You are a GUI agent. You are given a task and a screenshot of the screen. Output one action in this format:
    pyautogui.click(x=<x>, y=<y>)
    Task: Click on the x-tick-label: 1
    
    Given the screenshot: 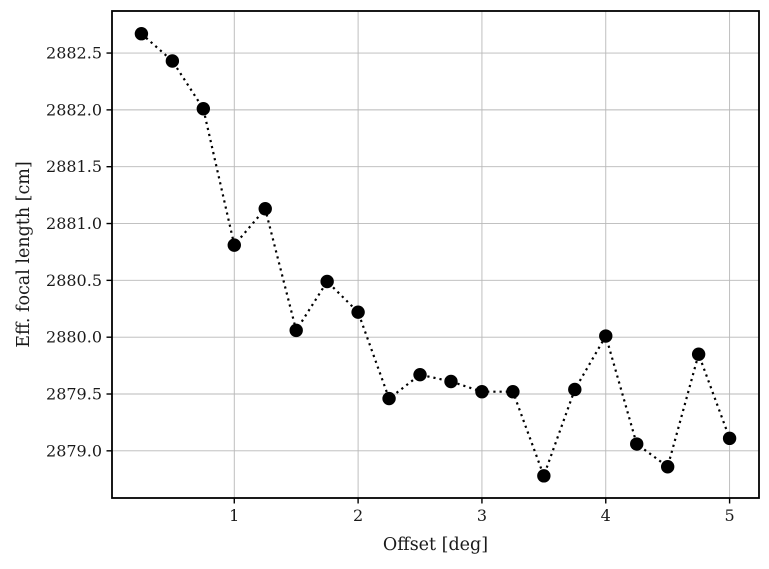 What is the action you would take?
    pyautogui.click(x=234, y=515)
    